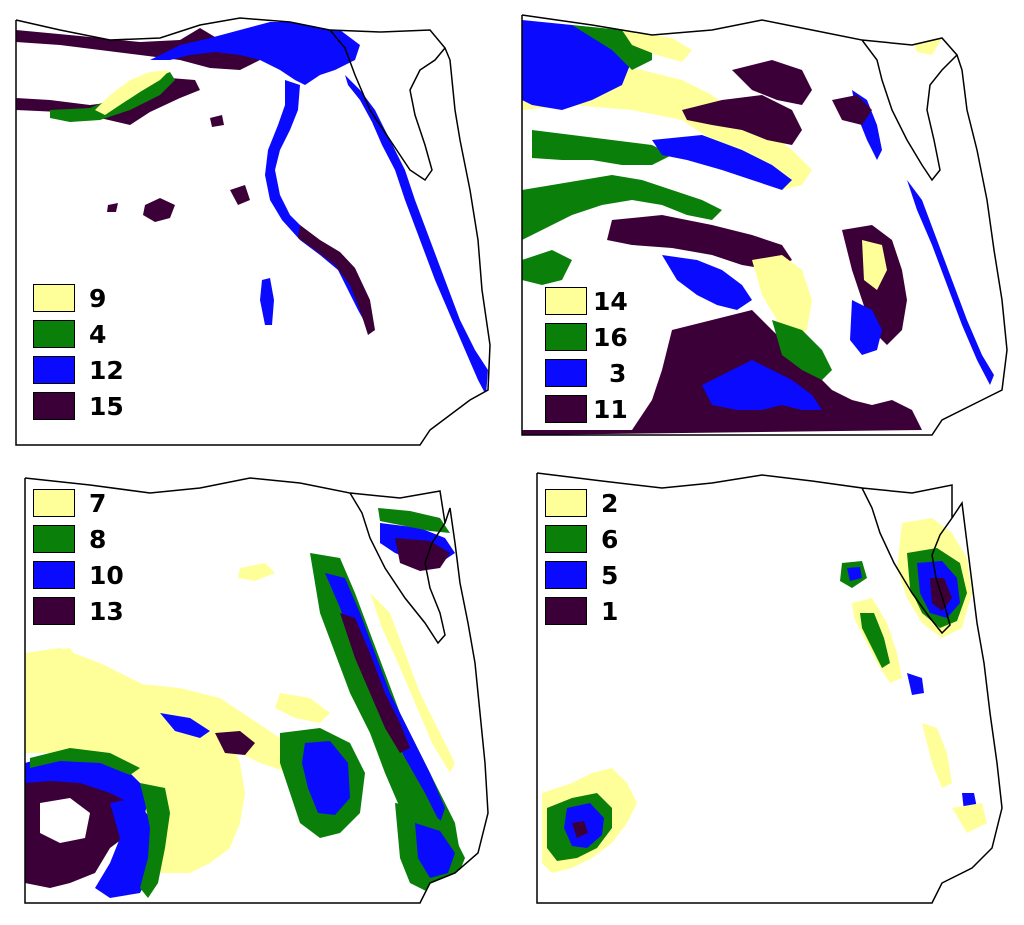 Image resolution: width=1024 pixels, height=925 pixels. What do you see at coordinates (610, 503) in the screenshot?
I see `legend-label: 2` at bounding box center [610, 503].